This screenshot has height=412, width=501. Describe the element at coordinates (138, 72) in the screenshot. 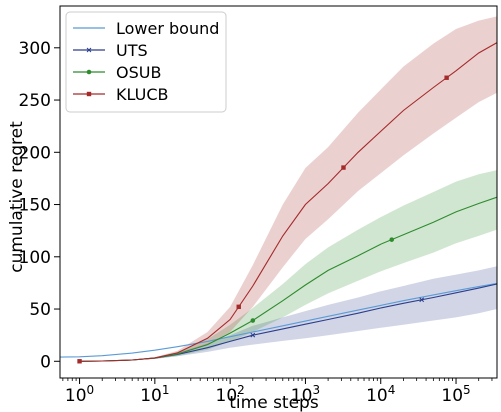

I see `legend-label-osub: OSUB` at that location.